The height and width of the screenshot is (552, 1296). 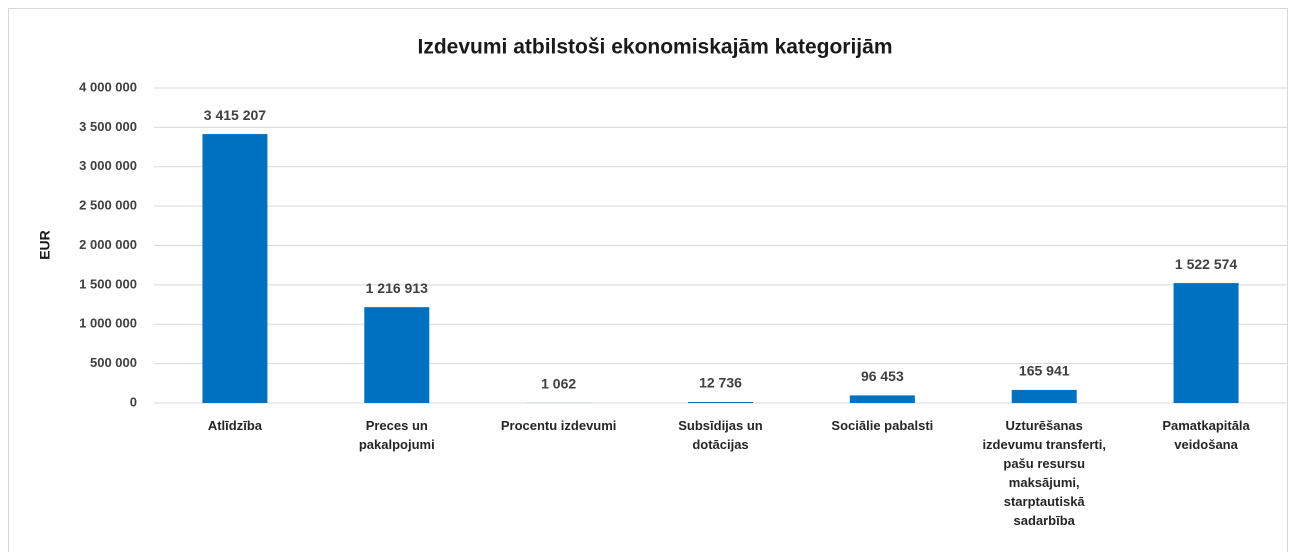 What do you see at coordinates (558, 384) in the screenshot?
I see `data-label: 1 062` at bounding box center [558, 384].